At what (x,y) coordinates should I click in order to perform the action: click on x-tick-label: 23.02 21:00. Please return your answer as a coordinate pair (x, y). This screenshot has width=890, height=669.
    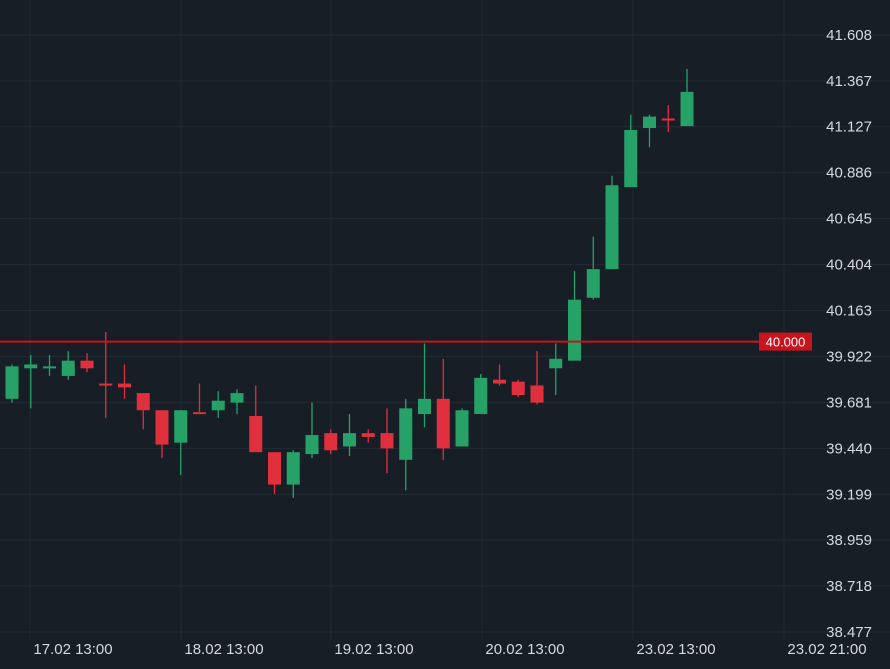
    Looking at the image, I should click on (826, 649).